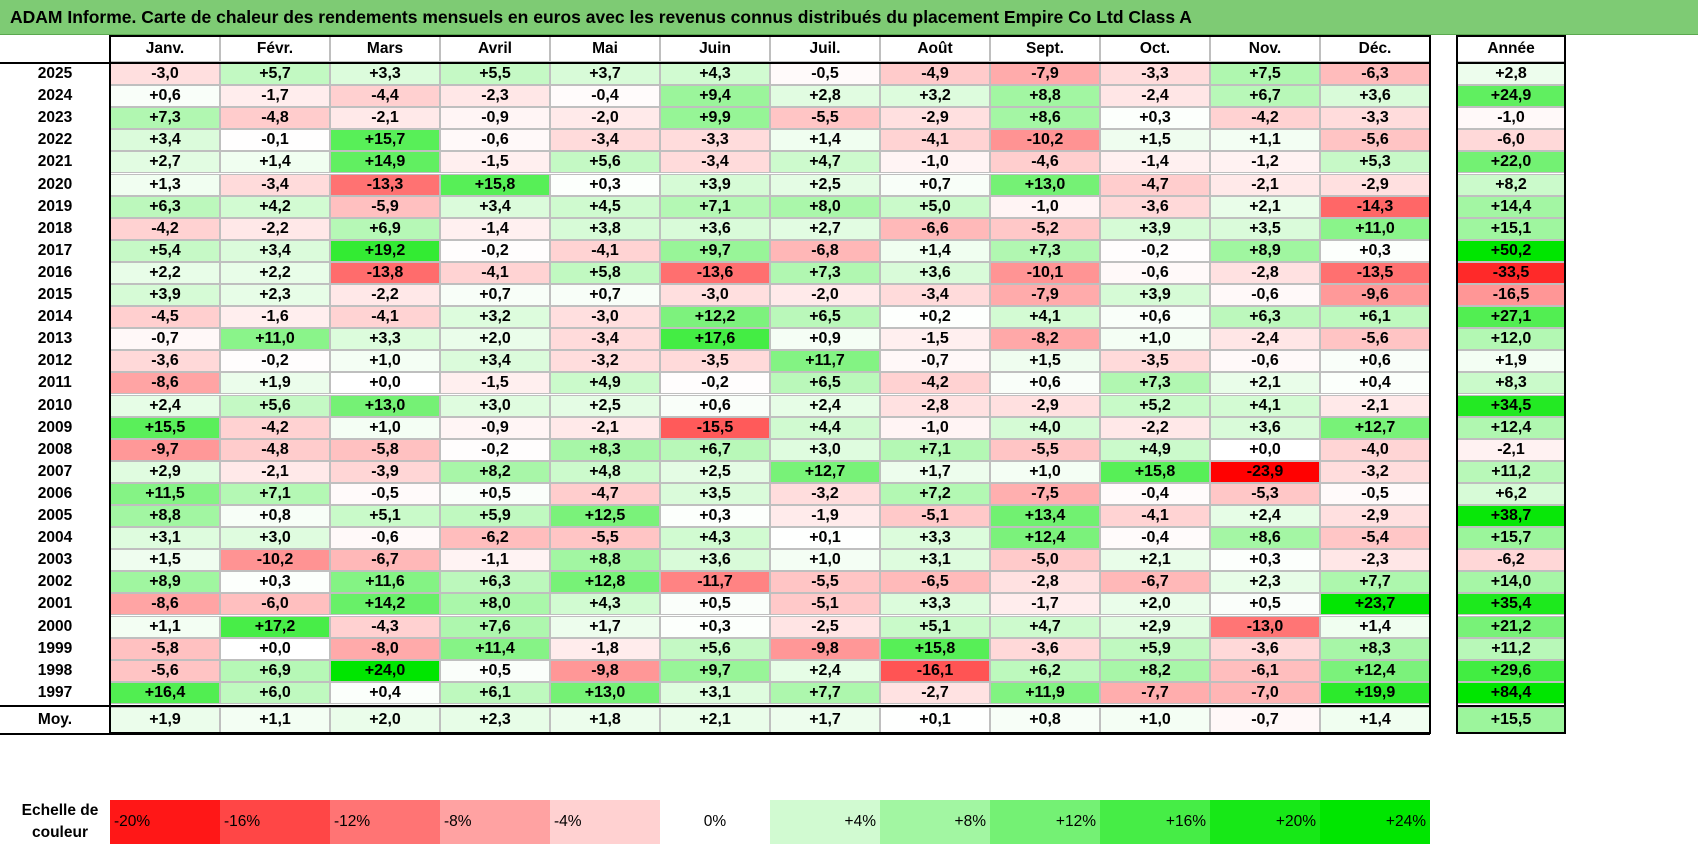 This screenshot has height=848, width=1698. What do you see at coordinates (1045, 427) in the screenshot?
I see `month-cell: +4,0` at bounding box center [1045, 427].